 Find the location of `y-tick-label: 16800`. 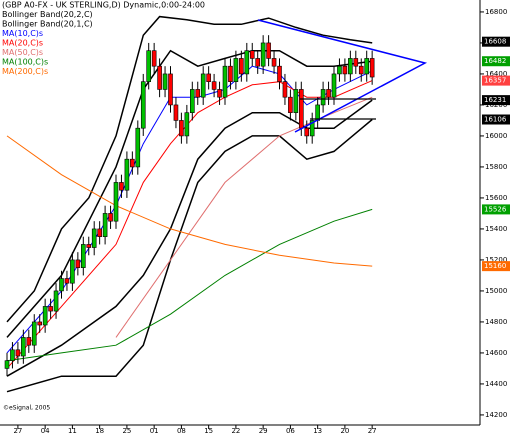

y-tick-label: 16800 is located at coordinates (496, 12).